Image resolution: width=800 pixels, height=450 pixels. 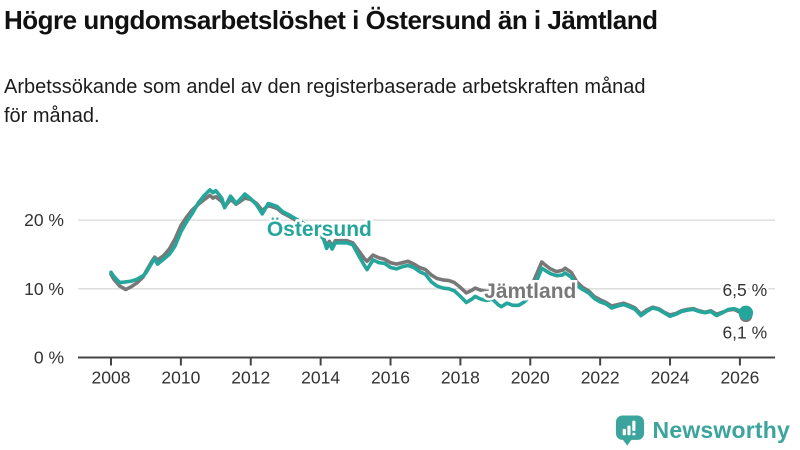 What do you see at coordinates (629, 430) in the screenshot?
I see `bar-chart-speech-bubble-icon` at bounding box center [629, 430].